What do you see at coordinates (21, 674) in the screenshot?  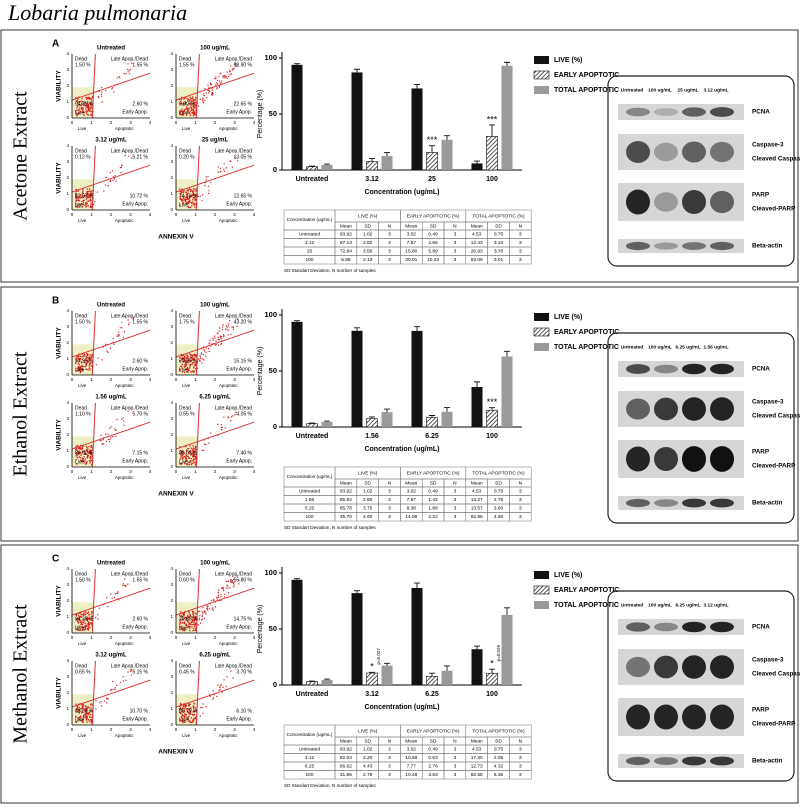 I see `panel-label: Methanol Extract` at bounding box center [21, 674].